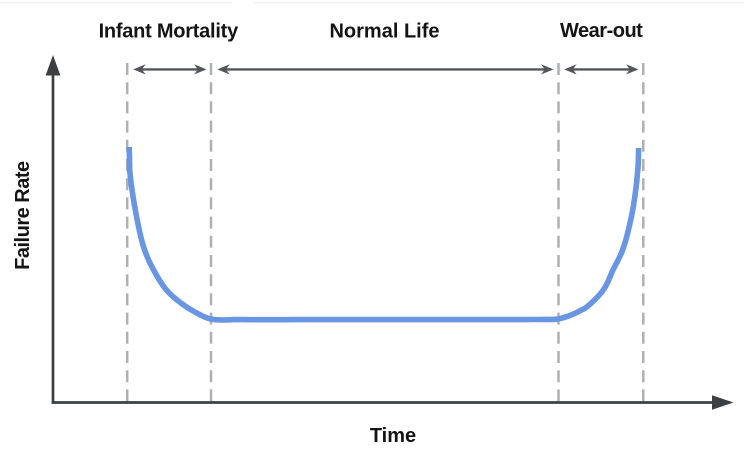 This screenshot has width=744, height=455. What do you see at coordinates (601, 31) in the screenshot?
I see `svg-text: Wear-out` at bounding box center [601, 31].